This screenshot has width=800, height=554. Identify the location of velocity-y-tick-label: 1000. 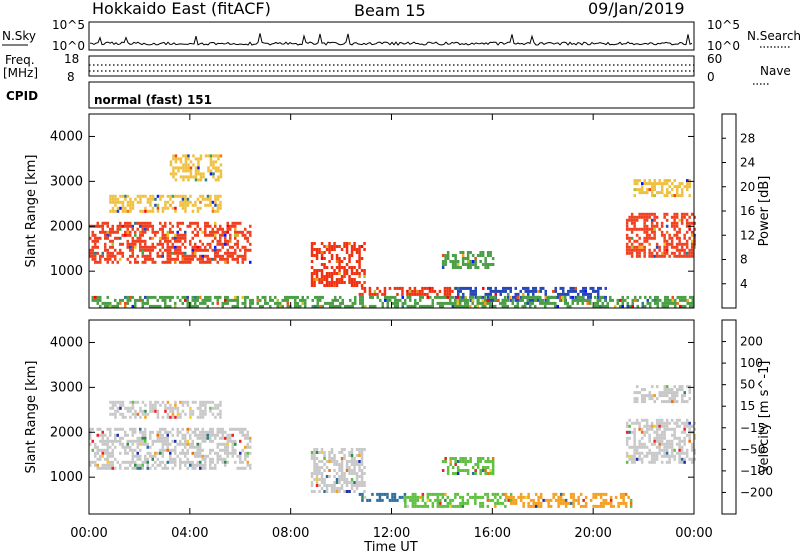
(66, 477).